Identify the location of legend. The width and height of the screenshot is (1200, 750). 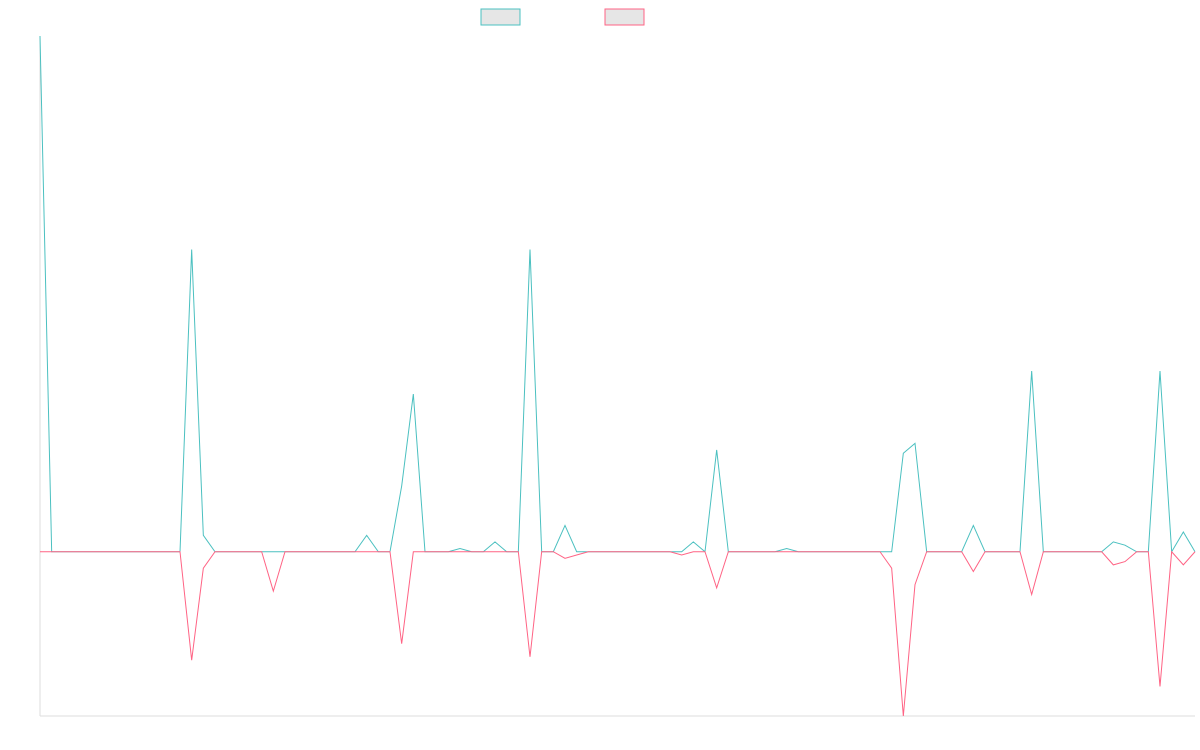
(562, 17).